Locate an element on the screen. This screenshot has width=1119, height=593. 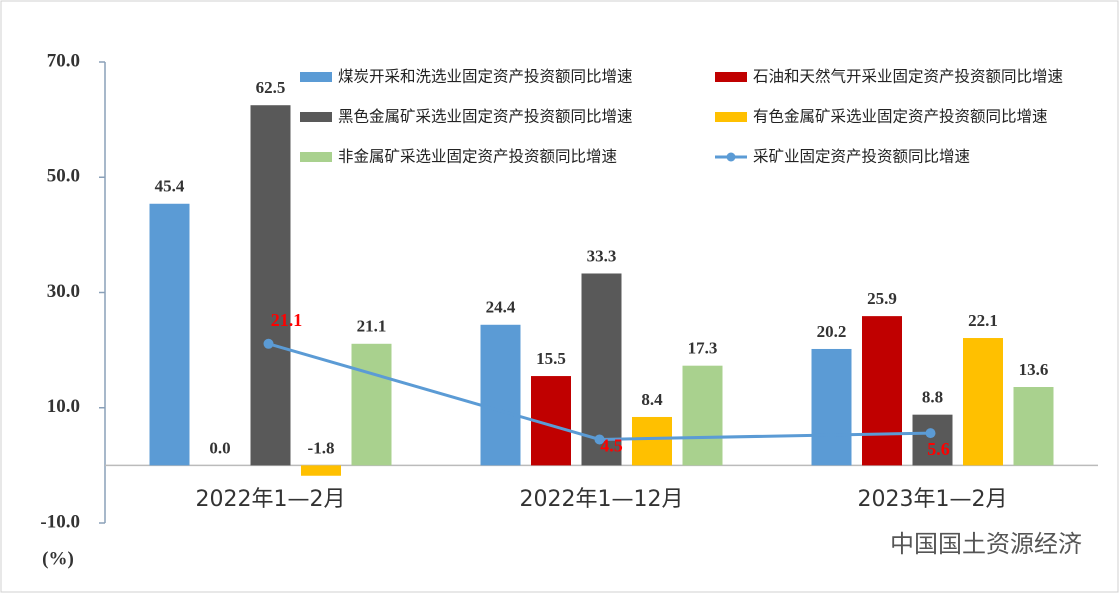
data-label: -1.8 is located at coordinates (321, 447).